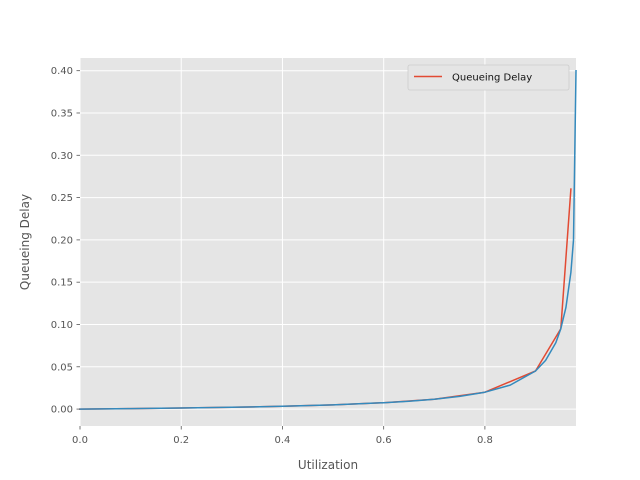  What do you see at coordinates (80, 440) in the screenshot?
I see `x-tick-label: 0.0` at bounding box center [80, 440].